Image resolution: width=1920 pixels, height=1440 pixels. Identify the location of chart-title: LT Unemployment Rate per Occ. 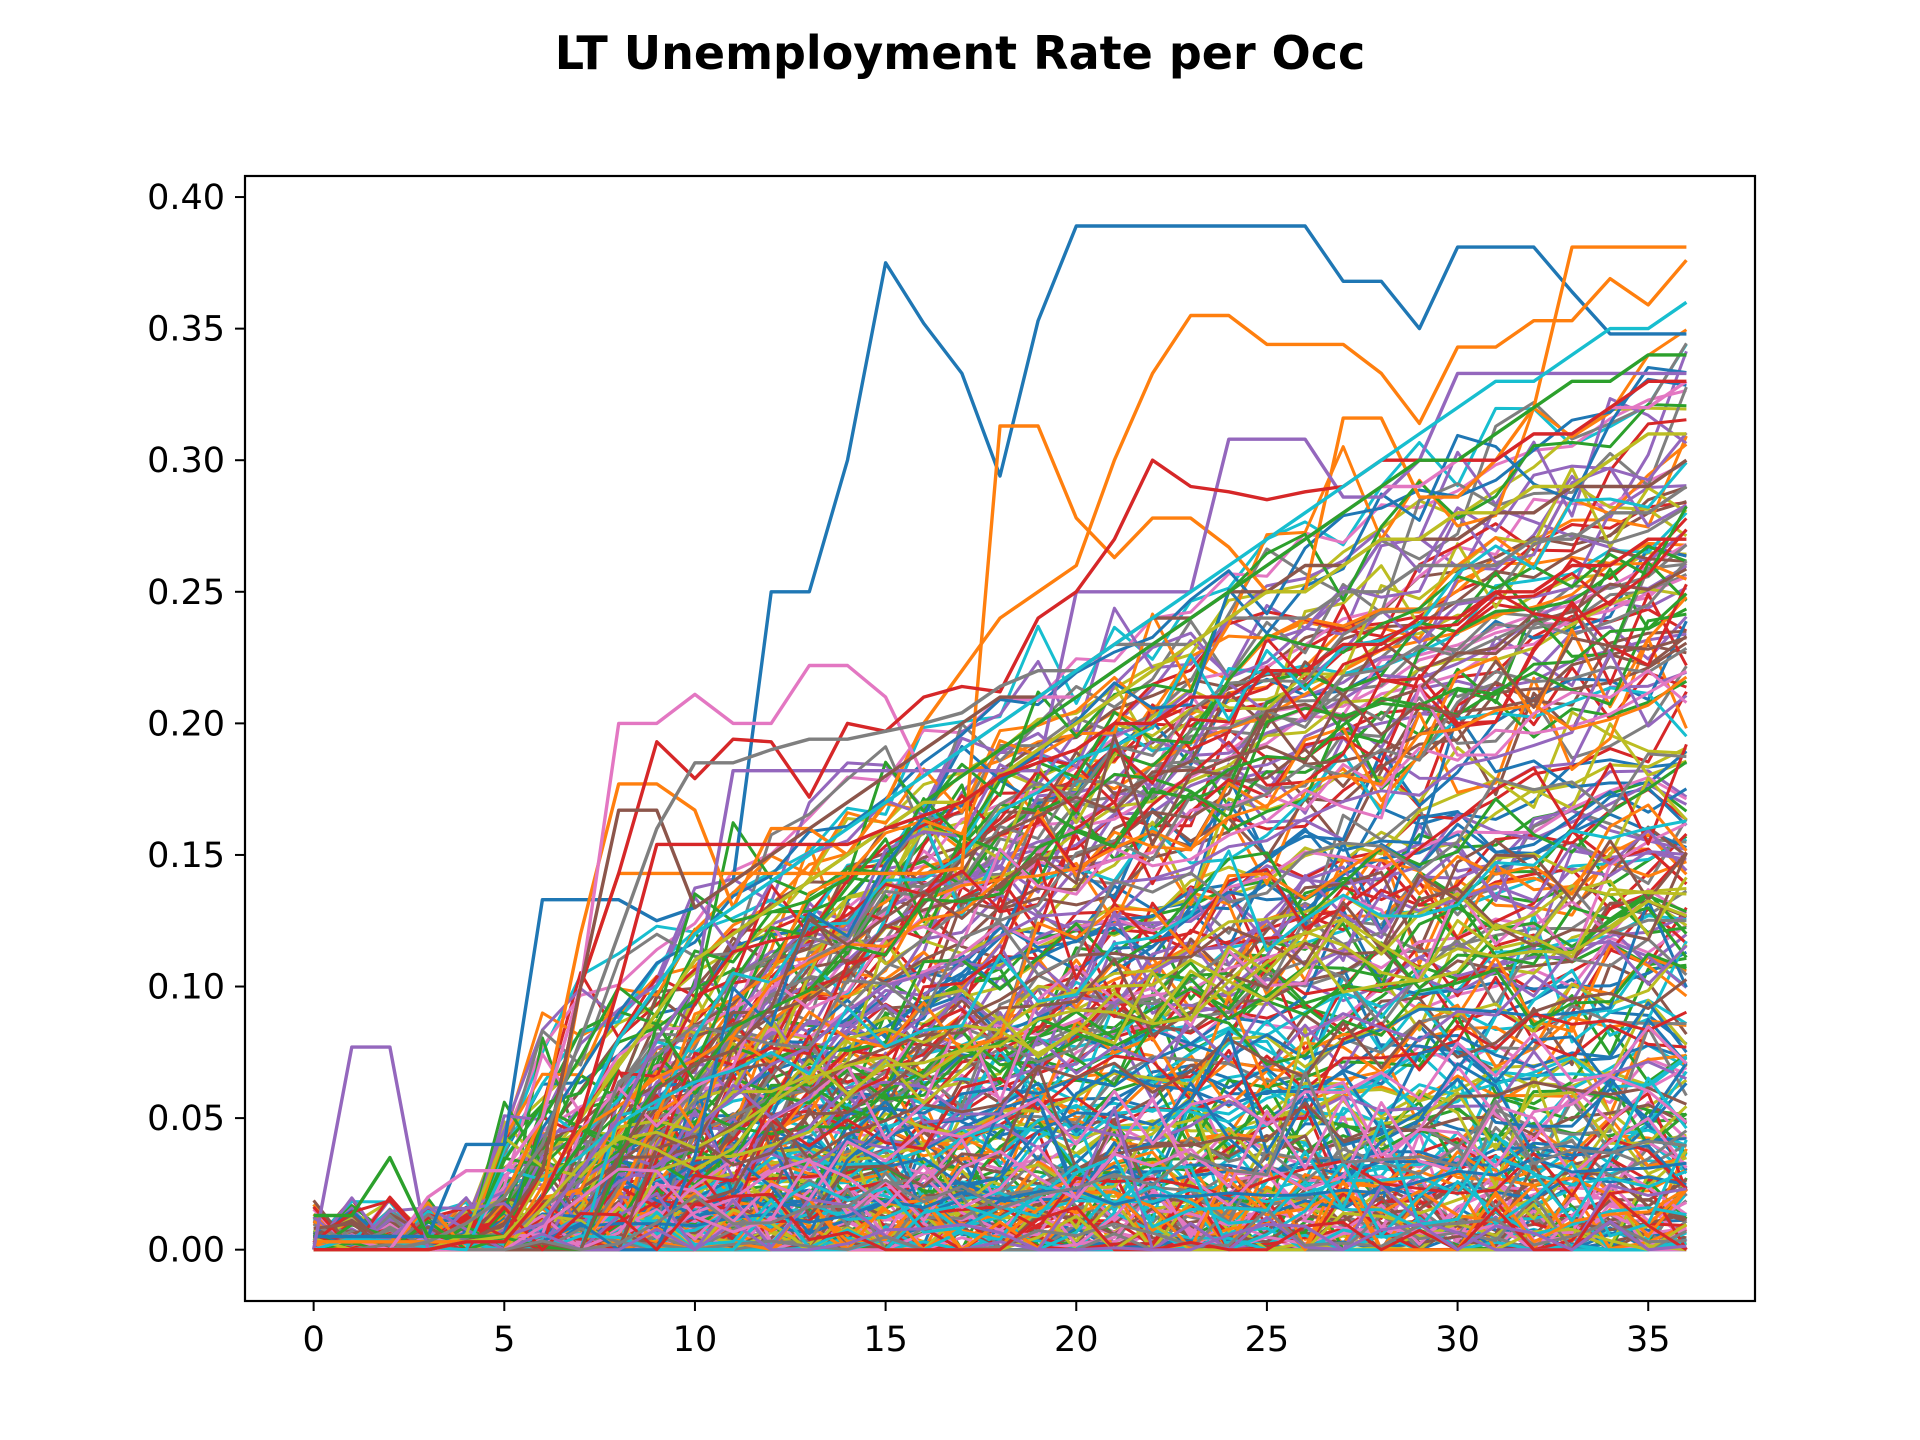
(960, 53).